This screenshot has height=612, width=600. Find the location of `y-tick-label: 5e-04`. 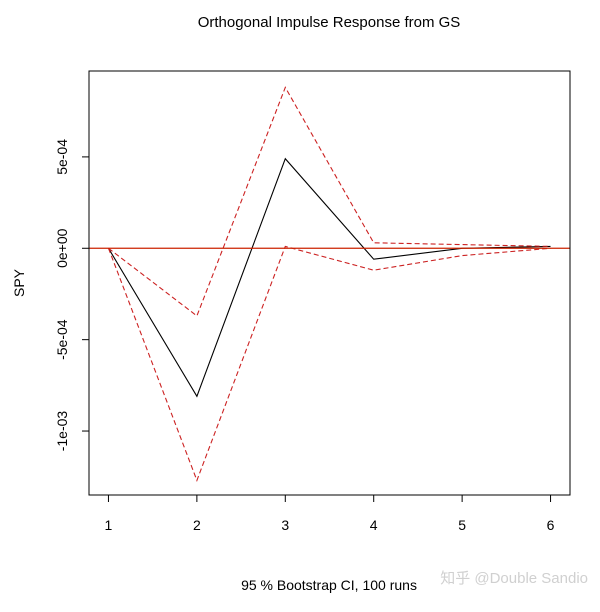

y-tick-label: 5e-04 is located at coordinates (62, 157).